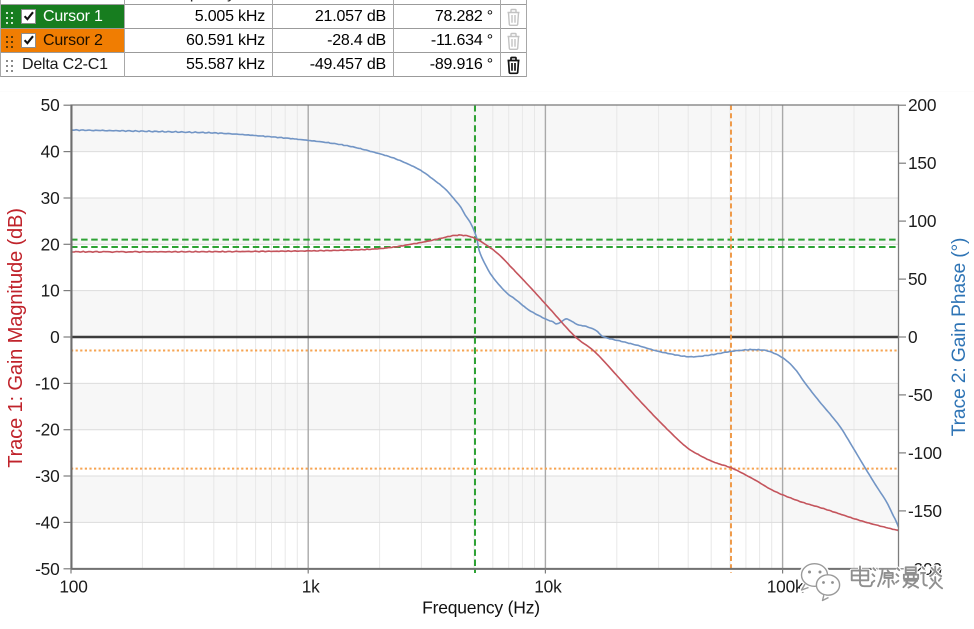  I want to click on svg-text: 10, so click(50, 291).